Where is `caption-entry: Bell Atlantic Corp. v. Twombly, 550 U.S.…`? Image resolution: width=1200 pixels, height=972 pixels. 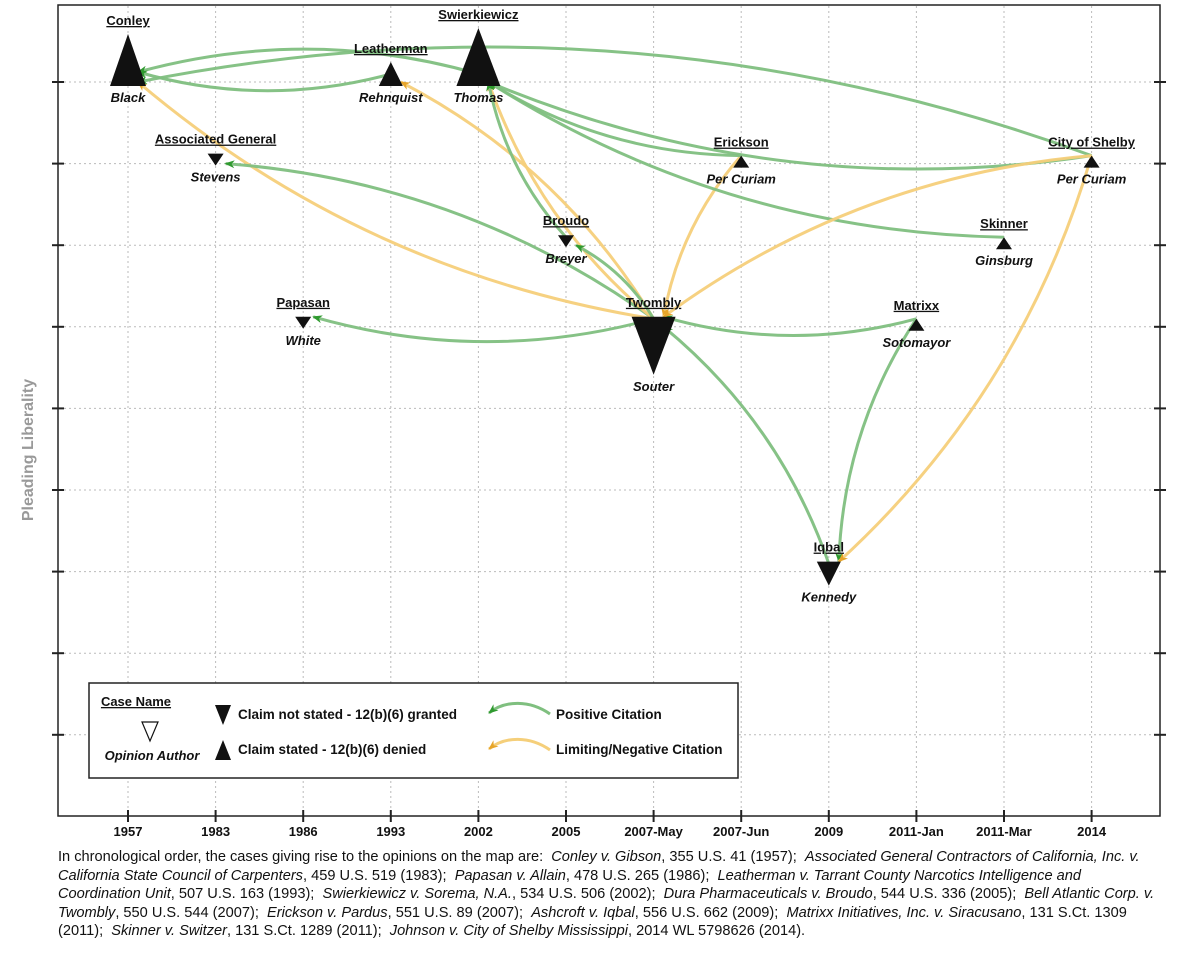
caption-entry: Bell Atlantic Corp. v. Twombly, 550 U.S.… is located at coordinates (606, 903).